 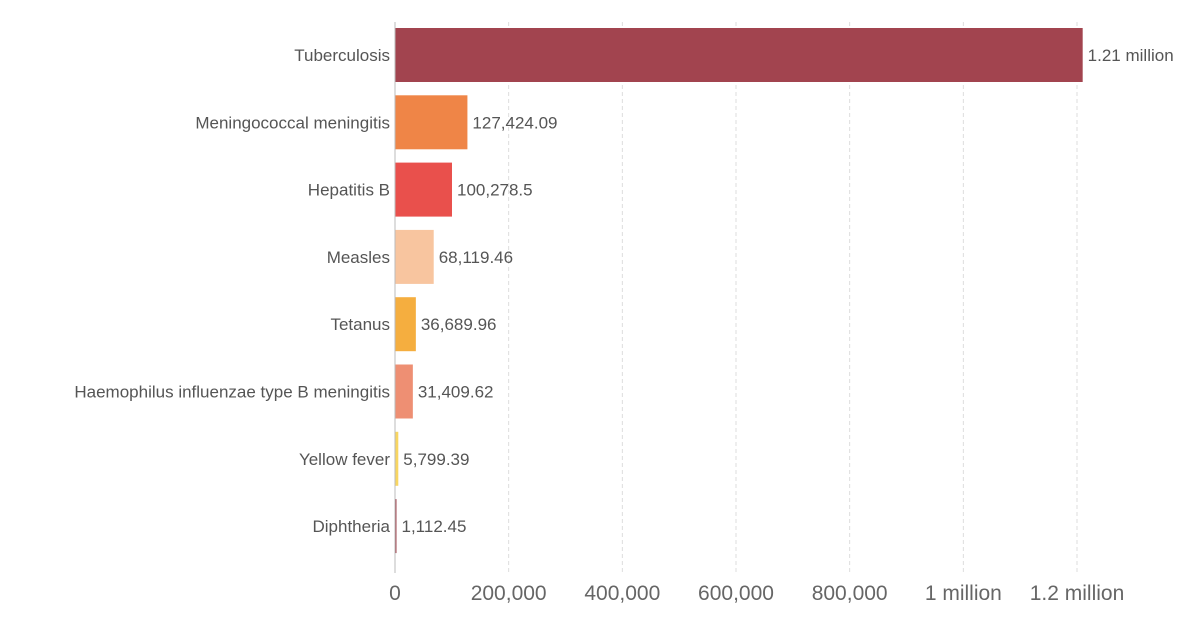 I want to click on x-tick-label: 800,000, so click(x=850, y=593).